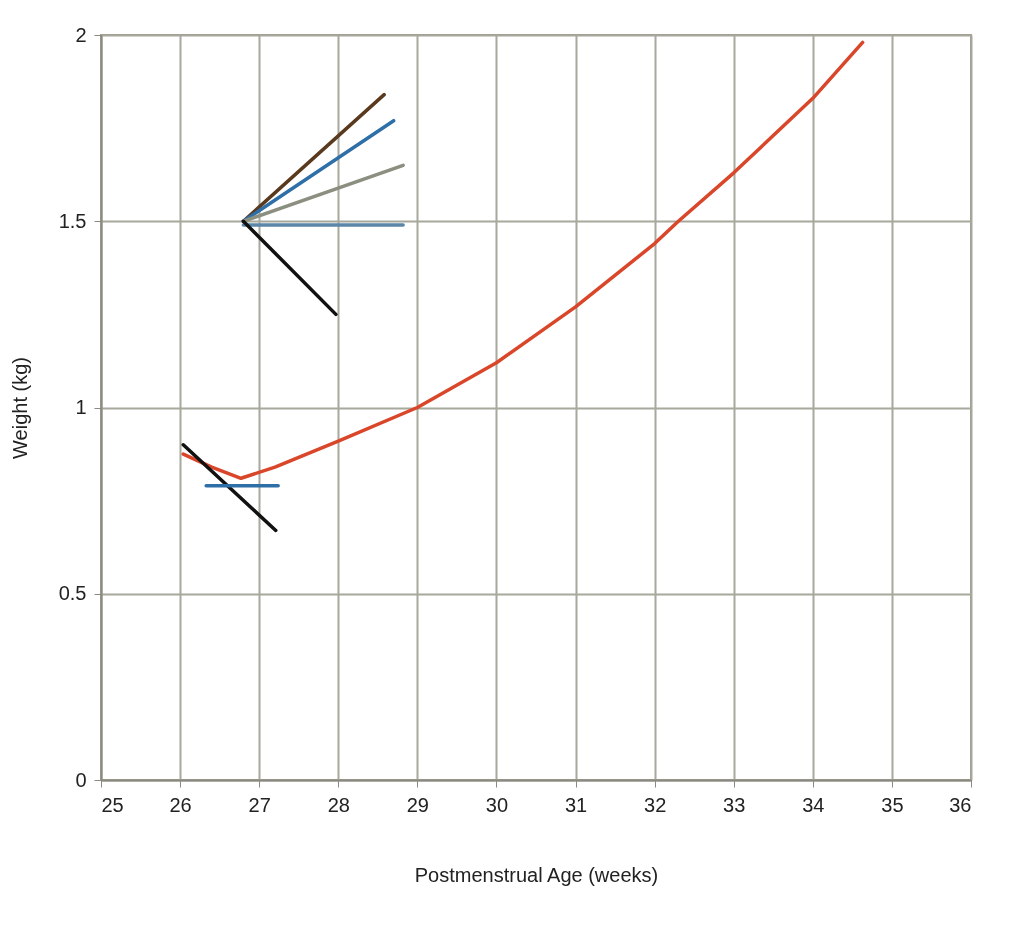 This screenshot has height=944, width=1027. What do you see at coordinates (655, 804) in the screenshot?
I see `x-tick-label: 32` at bounding box center [655, 804].